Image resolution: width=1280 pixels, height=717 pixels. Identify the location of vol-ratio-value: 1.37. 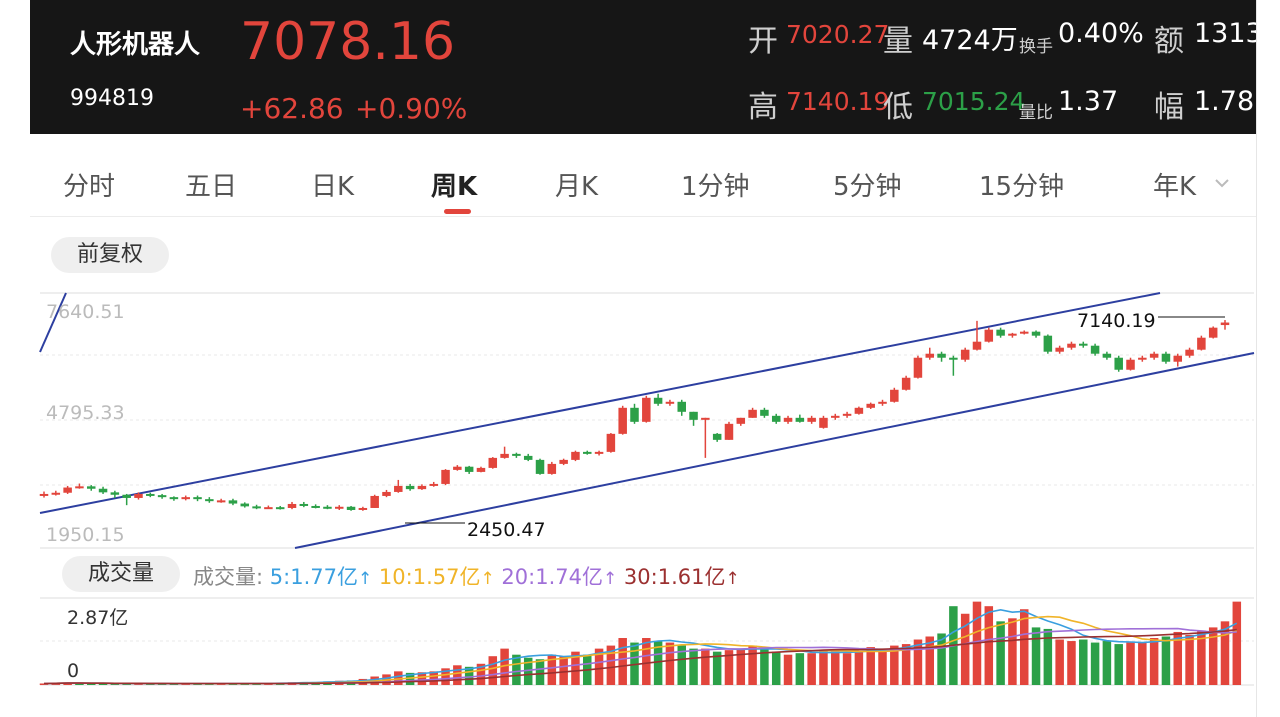
(1088, 101).